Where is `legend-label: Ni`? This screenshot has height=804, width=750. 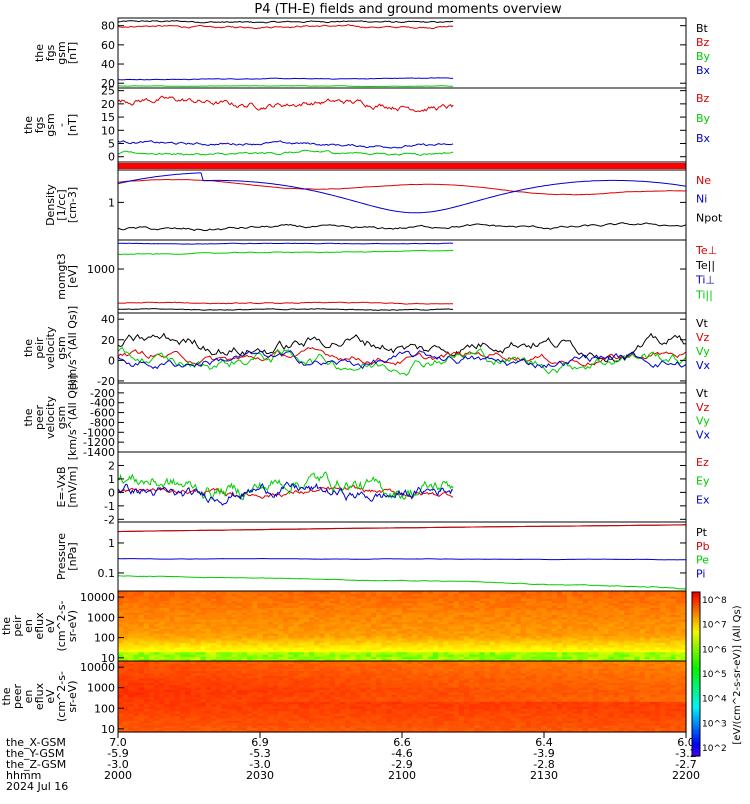
legend-label: Ni is located at coordinates (701, 199).